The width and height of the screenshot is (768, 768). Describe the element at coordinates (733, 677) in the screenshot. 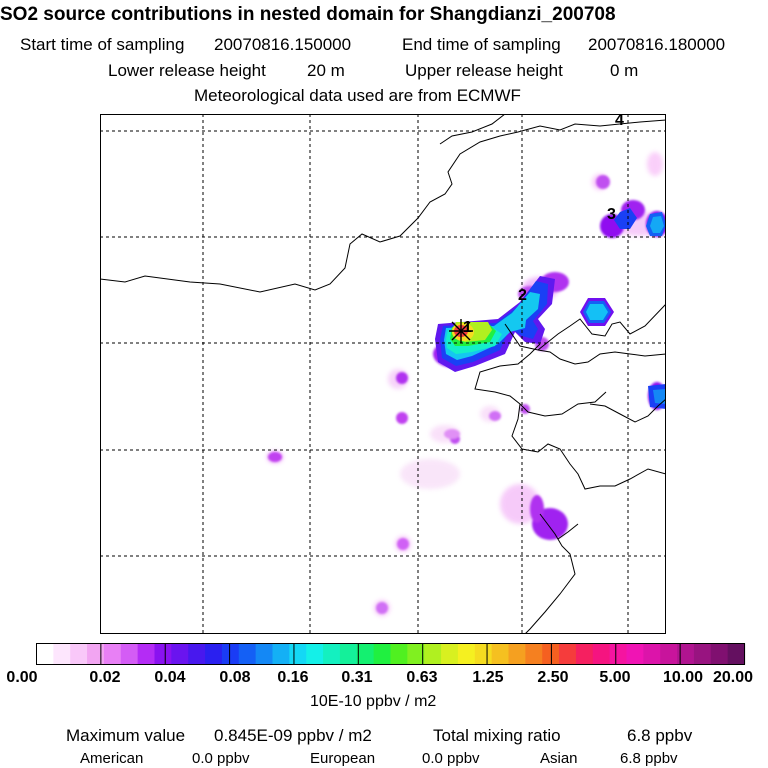

I see `colorbar-tick-11: 20.00` at that location.